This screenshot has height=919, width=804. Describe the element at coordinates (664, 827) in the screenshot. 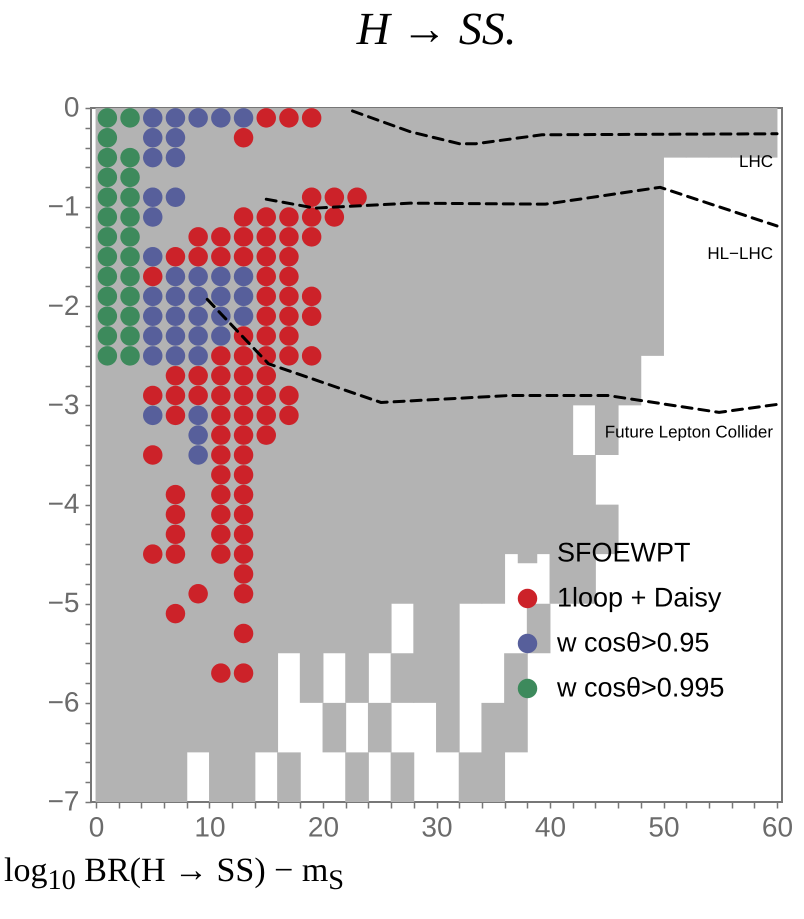

I see `x-tick-label: 50` at that location.